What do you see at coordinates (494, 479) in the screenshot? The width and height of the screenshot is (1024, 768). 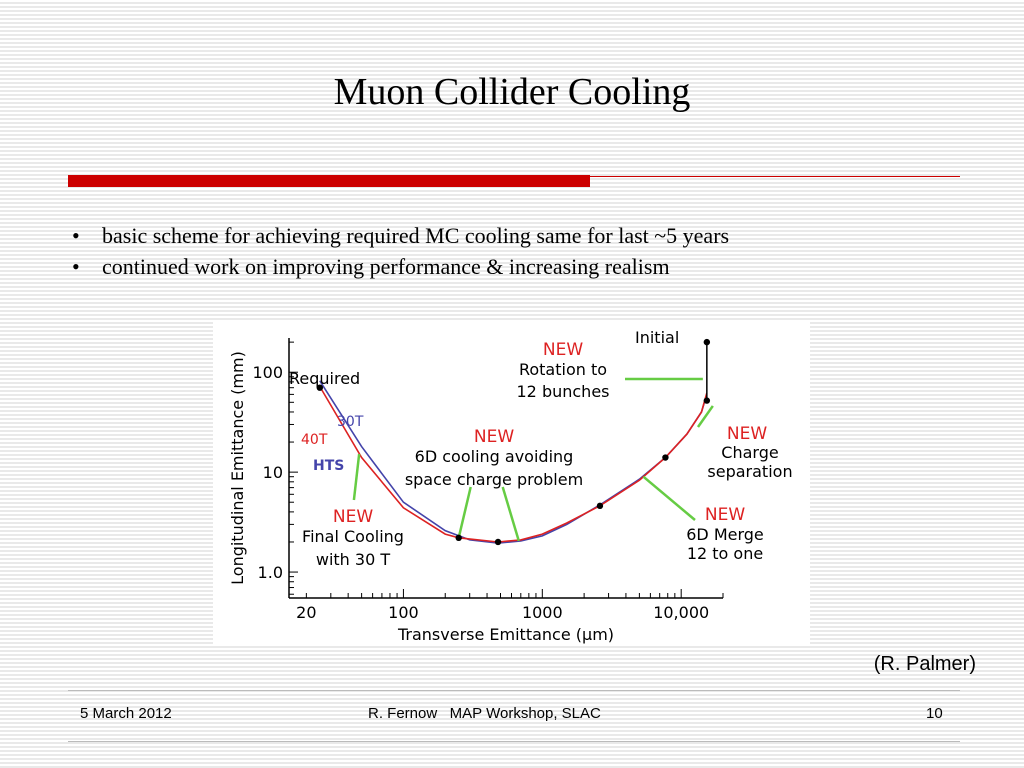 I see `sixd-label: space charge problem` at bounding box center [494, 479].